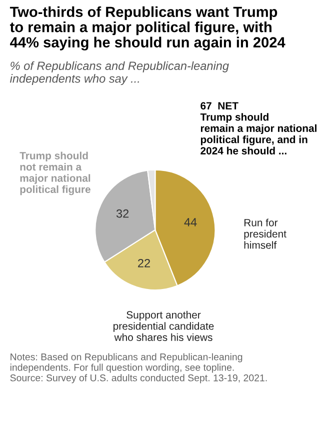 The image size is (327, 423). What do you see at coordinates (190, 222) in the screenshot?
I see `data-label: 44` at bounding box center [190, 222].